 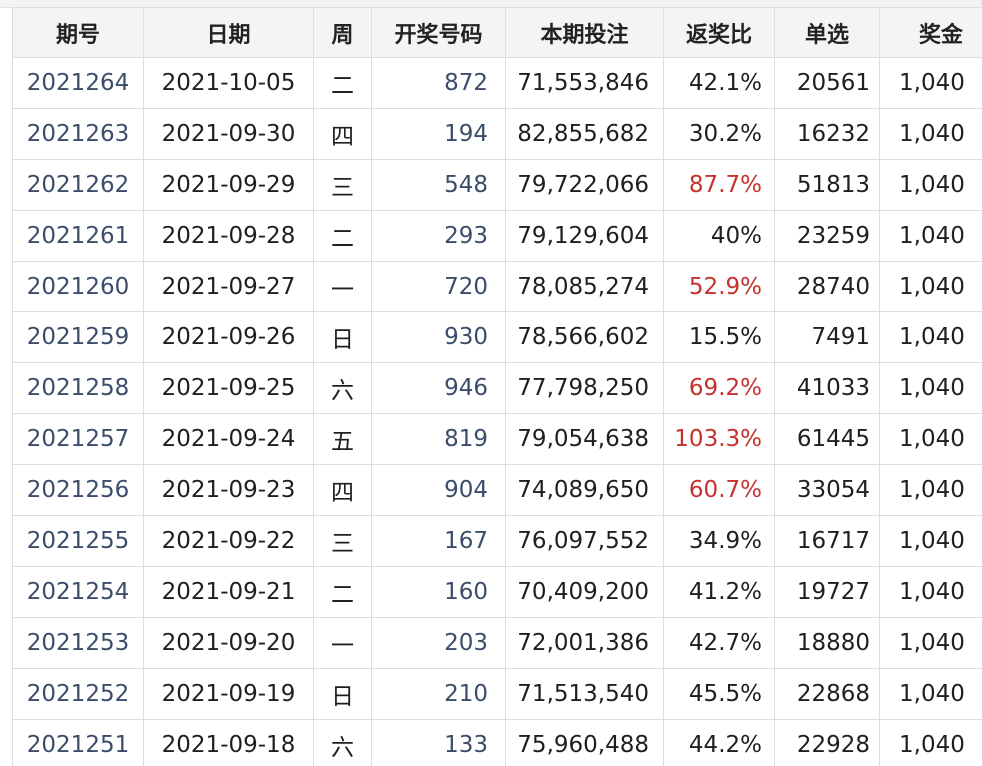 What do you see at coordinates (228, 490) in the screenshot?
I see `date-cell: 2021-09-23` at bounding box center [228, 490].